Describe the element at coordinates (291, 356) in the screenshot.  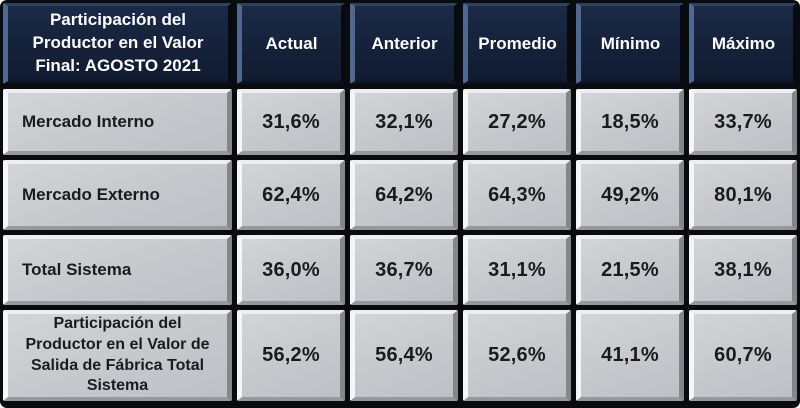
I see `cell-salida-fabrica-actual: 56,2%` at that location.